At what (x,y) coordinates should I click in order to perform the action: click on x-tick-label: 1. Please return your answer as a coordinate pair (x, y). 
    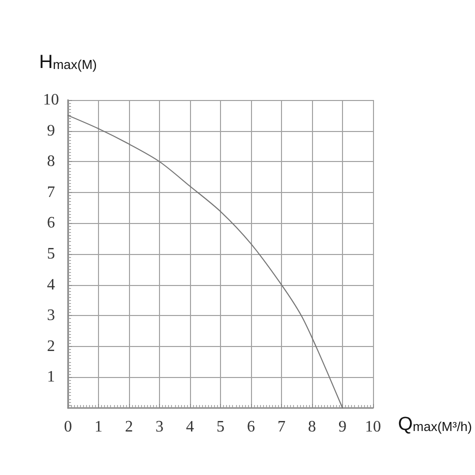
    Looking at the image, I should click on (98, 427).